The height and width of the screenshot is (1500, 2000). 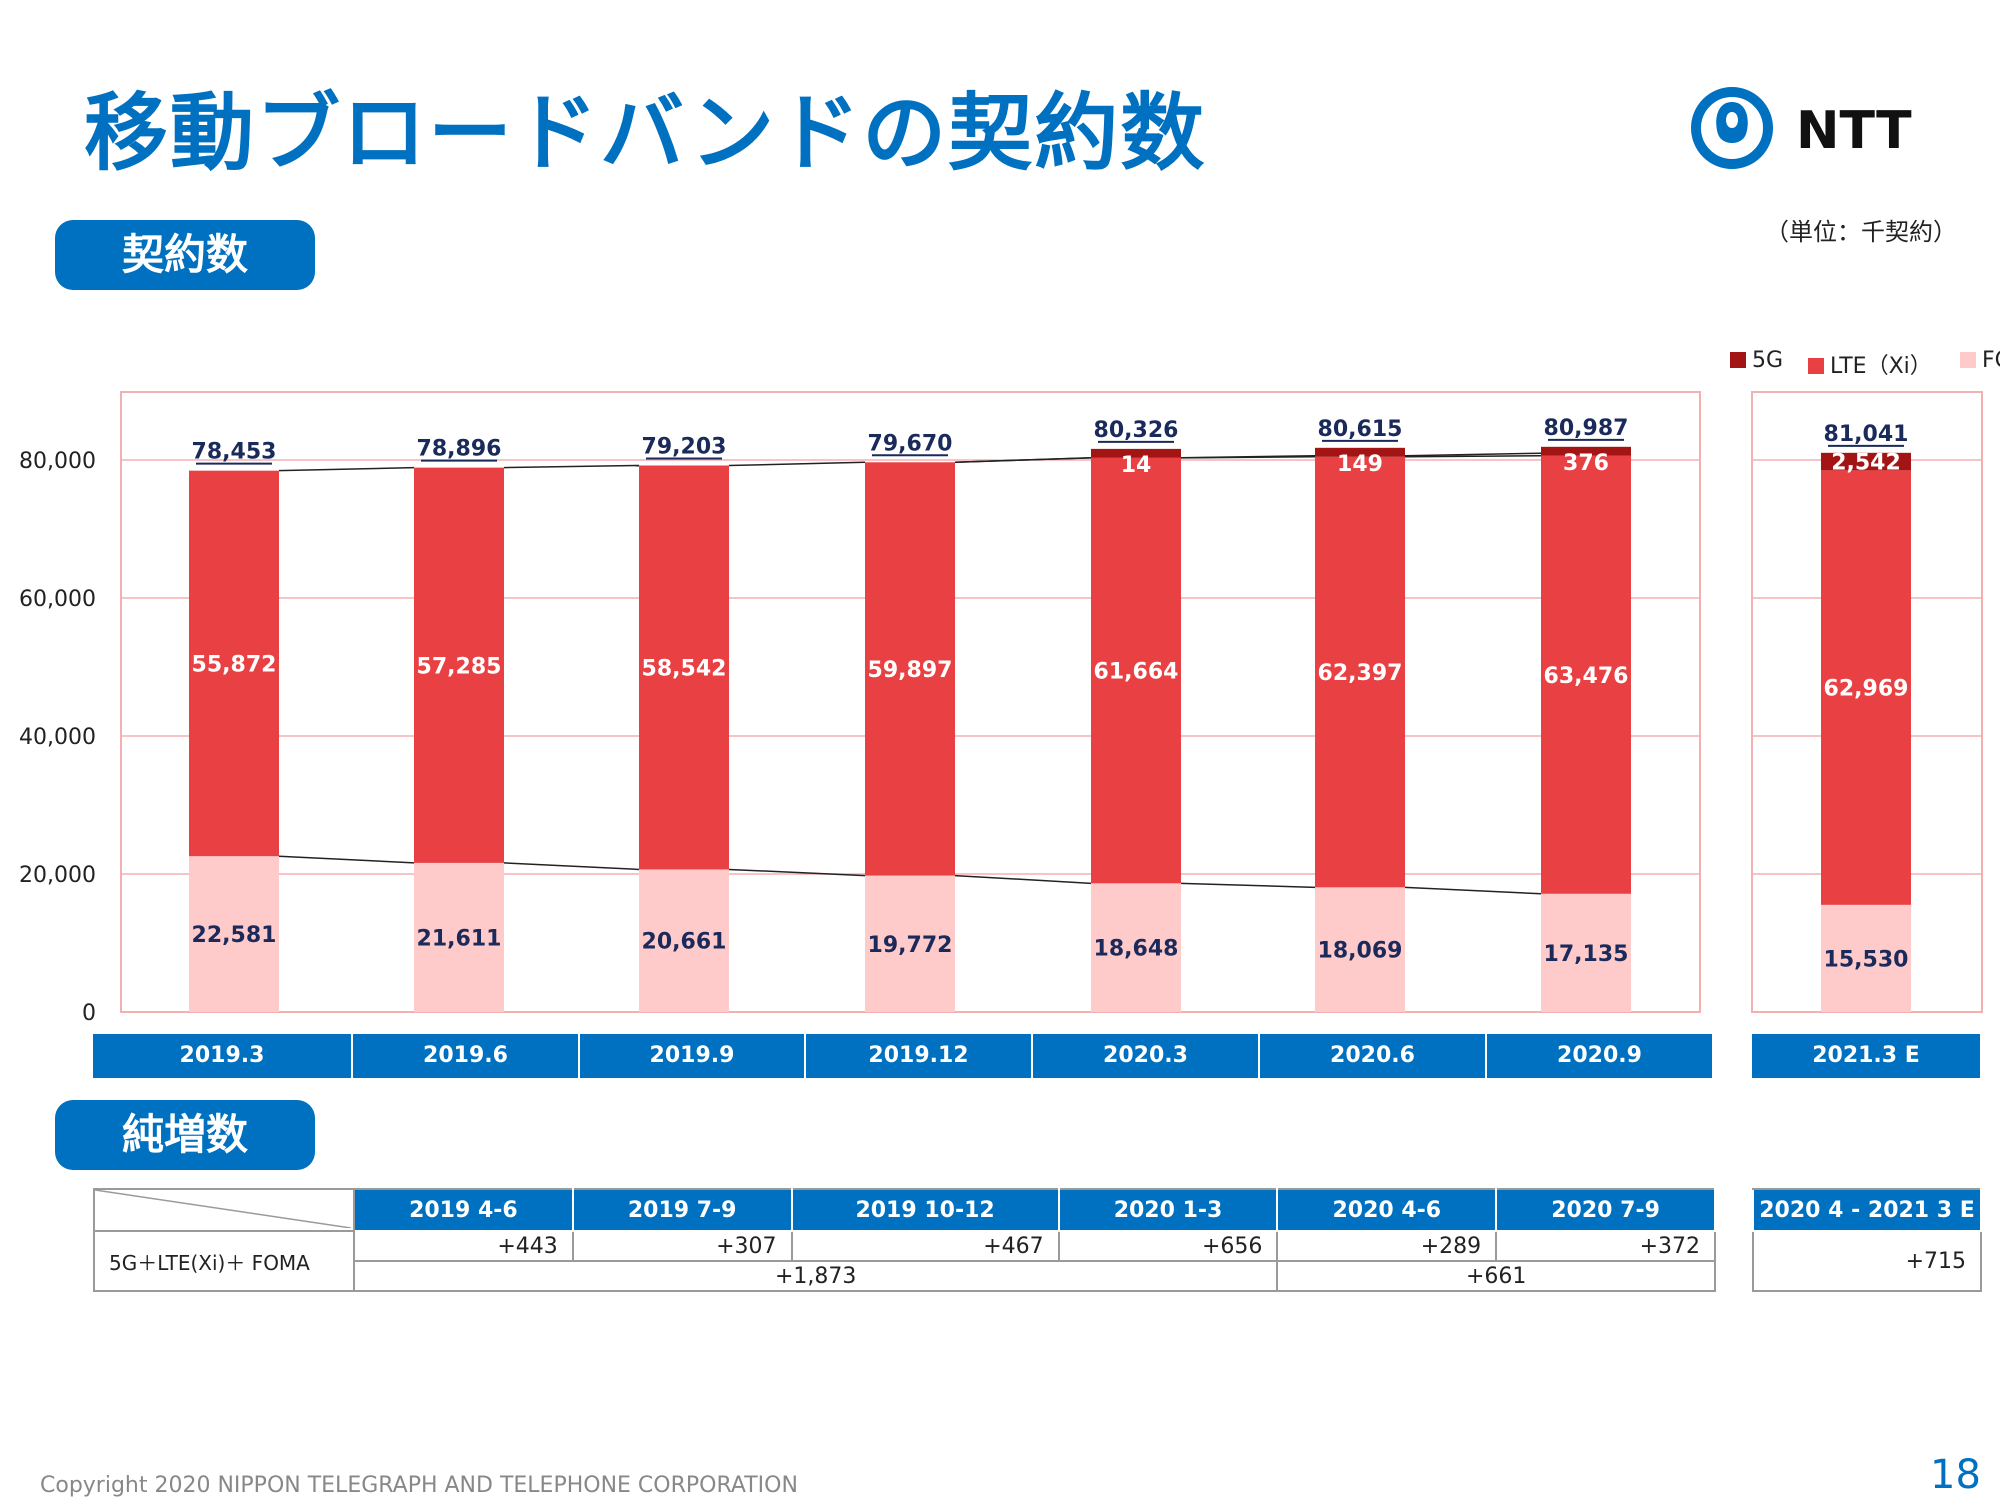 I want to click on label-lte: 61,664, so click(x=1136, y=672).